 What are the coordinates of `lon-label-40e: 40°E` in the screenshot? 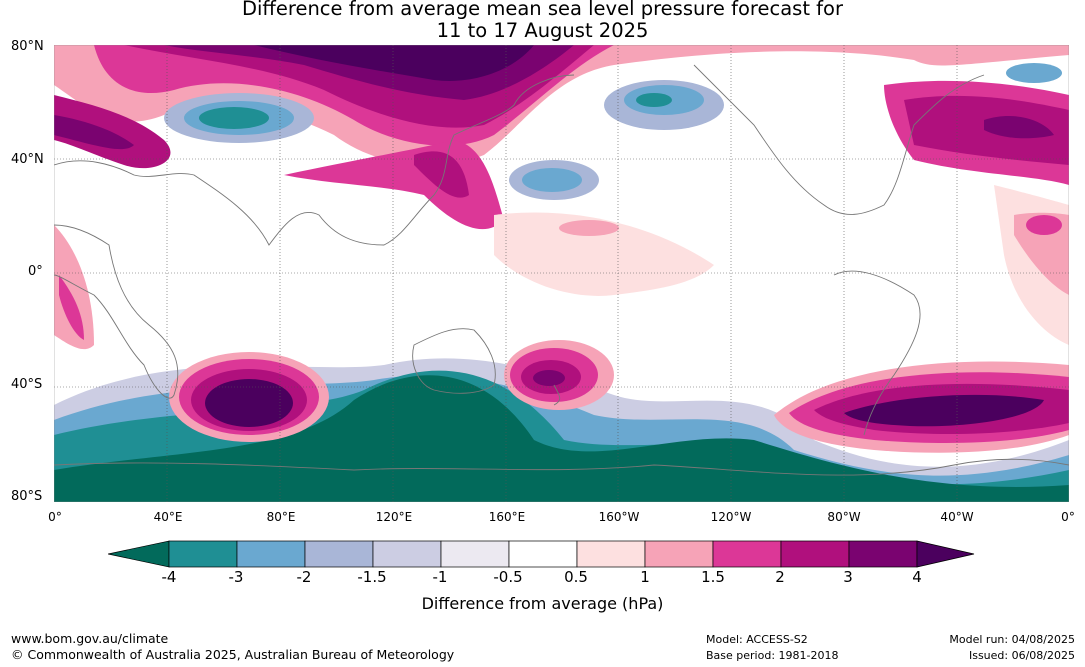 It's located at (168, 517).